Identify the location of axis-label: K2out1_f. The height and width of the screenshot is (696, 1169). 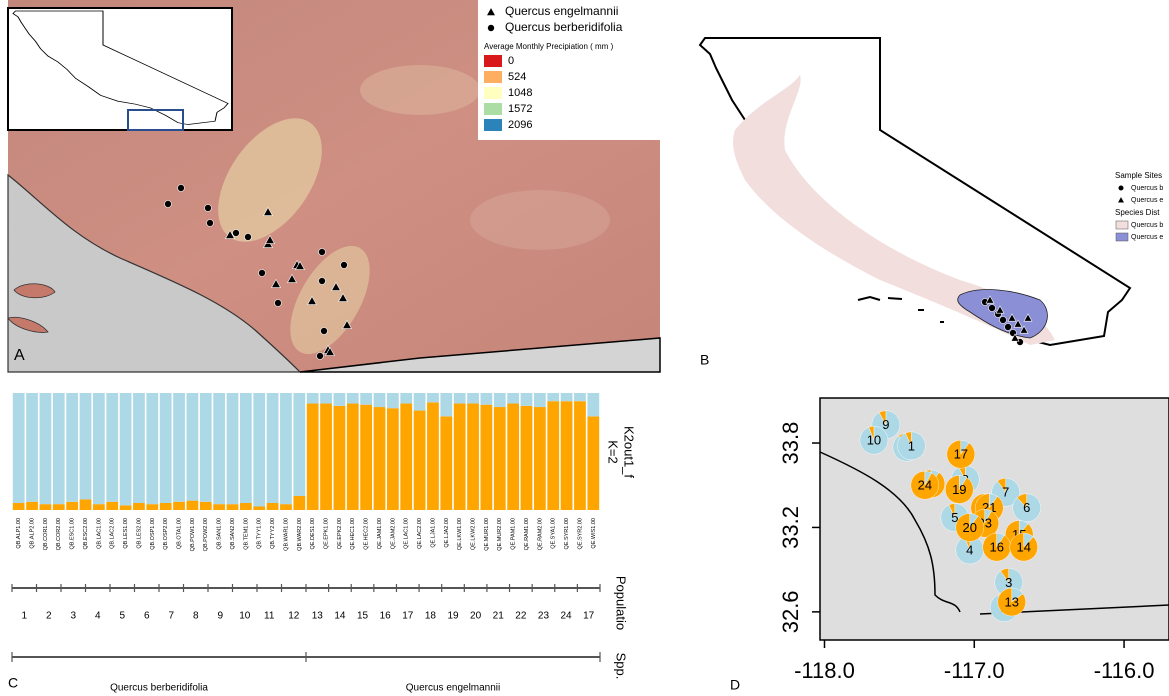
(629, 452).